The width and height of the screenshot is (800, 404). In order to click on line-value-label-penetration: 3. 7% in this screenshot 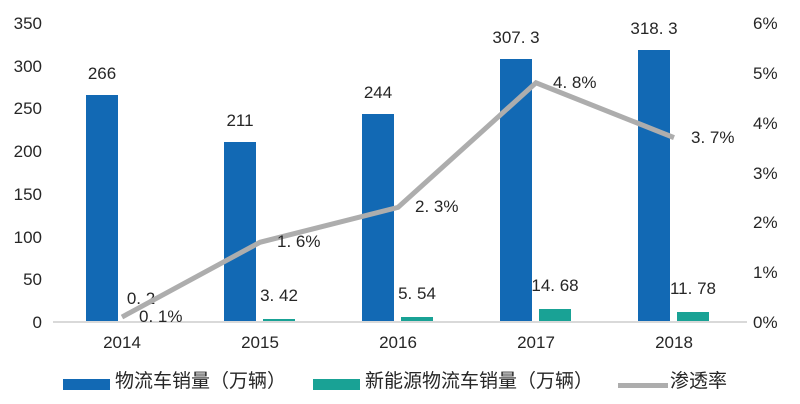, I will do `click(713, 137)`.